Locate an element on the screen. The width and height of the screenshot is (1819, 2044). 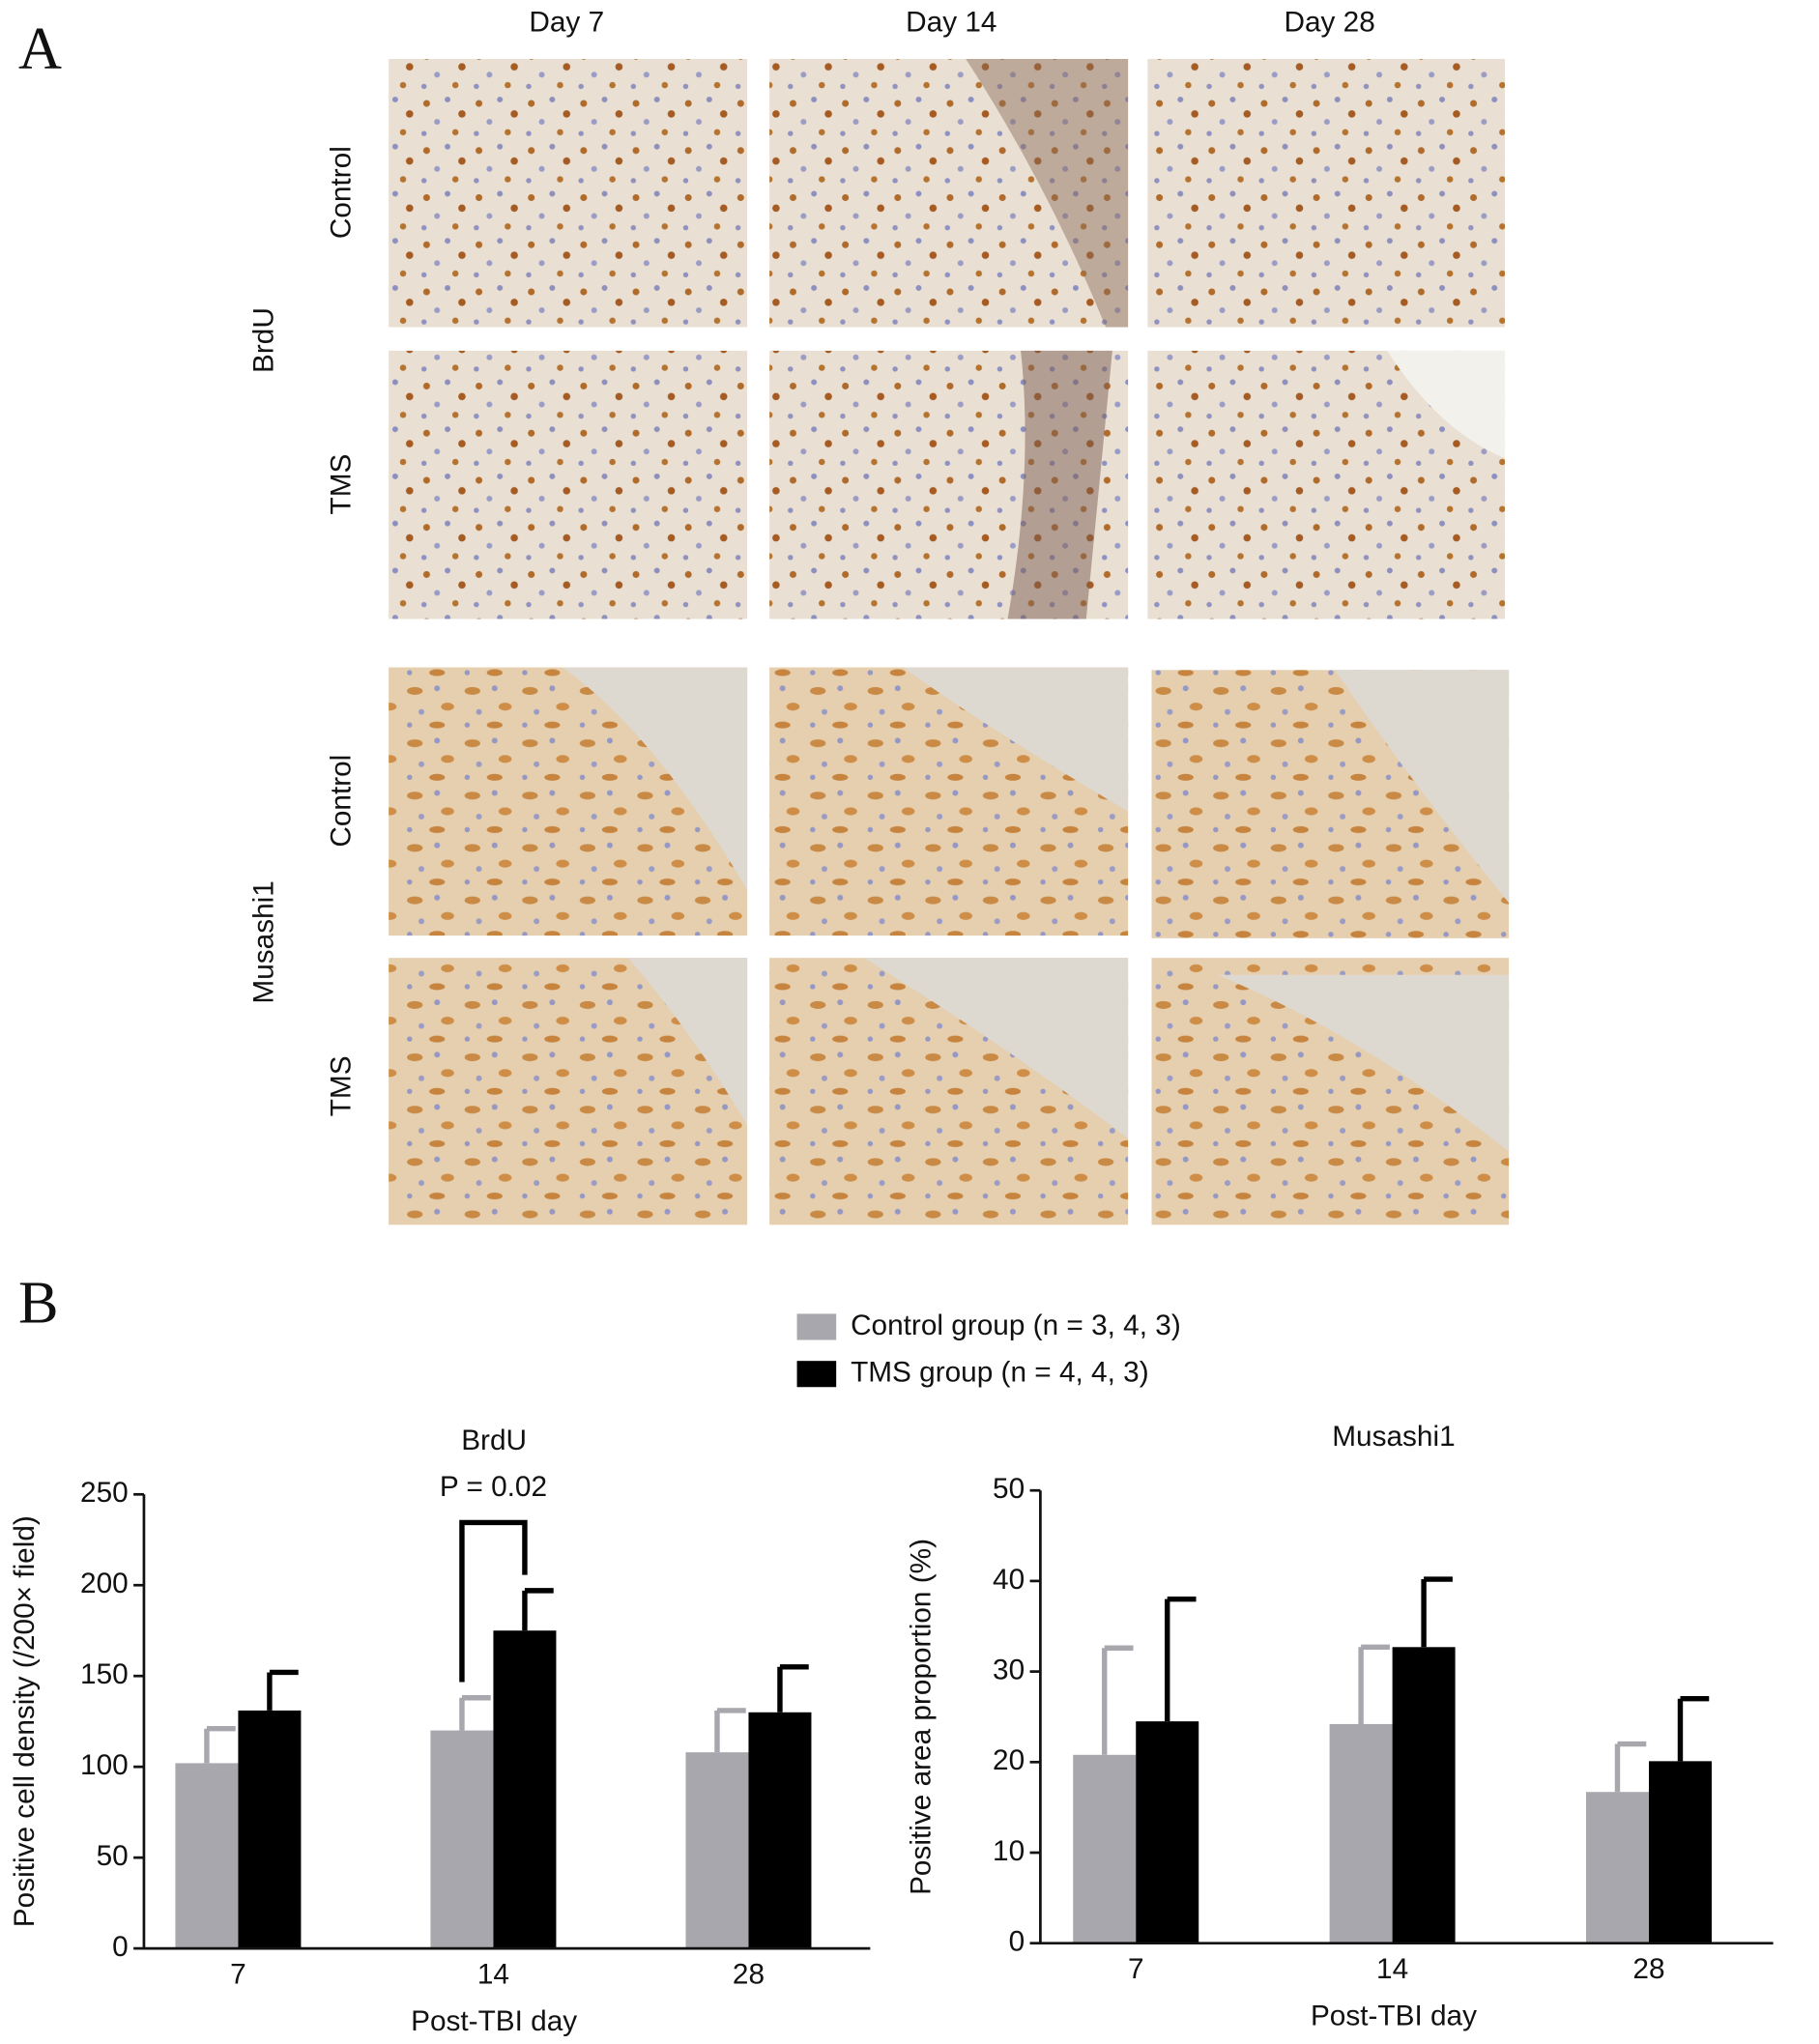
panel-label: A is located at coordinates (40, 49).